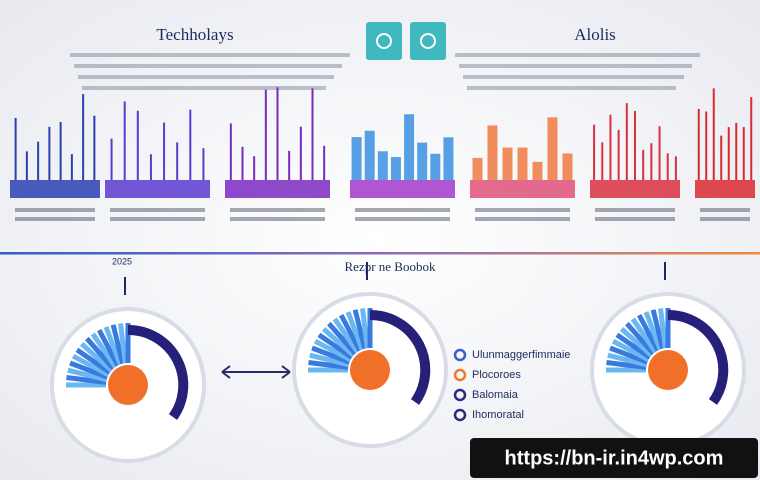 The height and width of the screenshot is (480, 760). Describe the element at coordinates (521, 355) in the screenshot. I see `legend-label: Ulunmaggerfimmaie` at that location.